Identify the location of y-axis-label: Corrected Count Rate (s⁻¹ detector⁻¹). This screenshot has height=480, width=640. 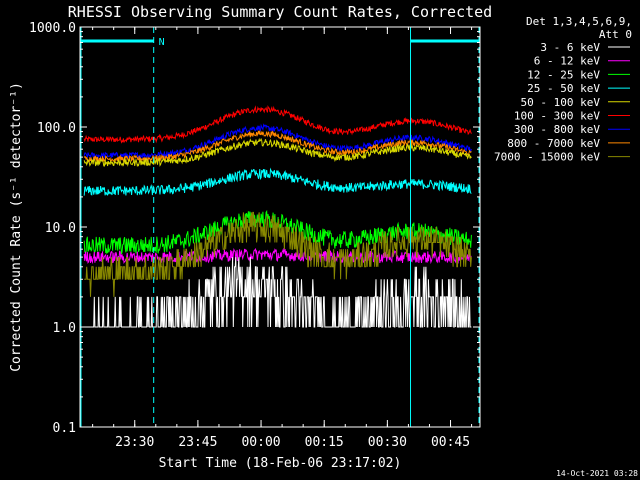
(16, 227).